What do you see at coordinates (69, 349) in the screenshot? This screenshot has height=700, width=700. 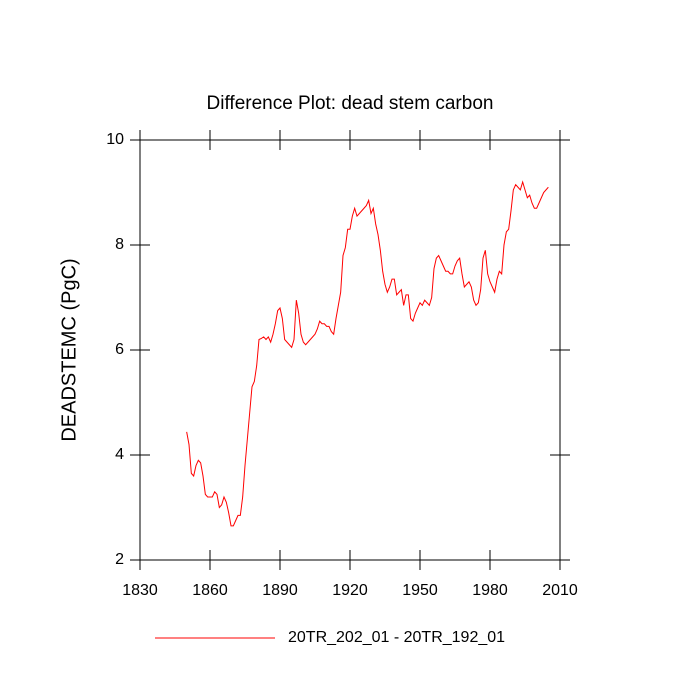 I see `y-axis-label: DEADSTEMC (PgC)` at bounding box center [69, 349].